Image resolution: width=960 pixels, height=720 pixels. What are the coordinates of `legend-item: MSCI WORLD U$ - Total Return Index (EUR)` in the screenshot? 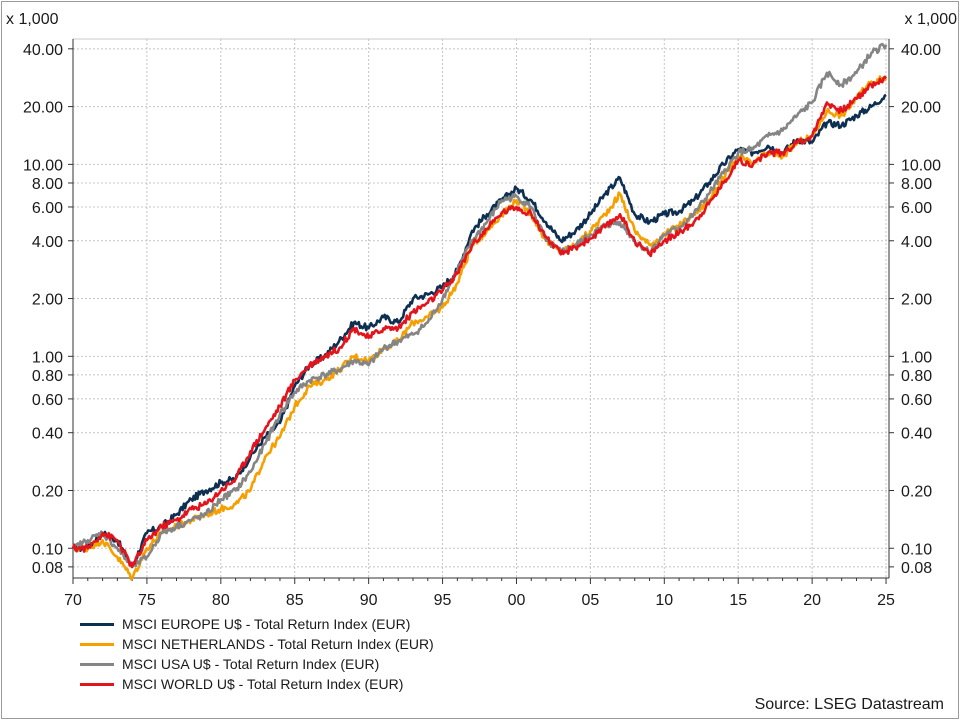 It's located at (257, 684).